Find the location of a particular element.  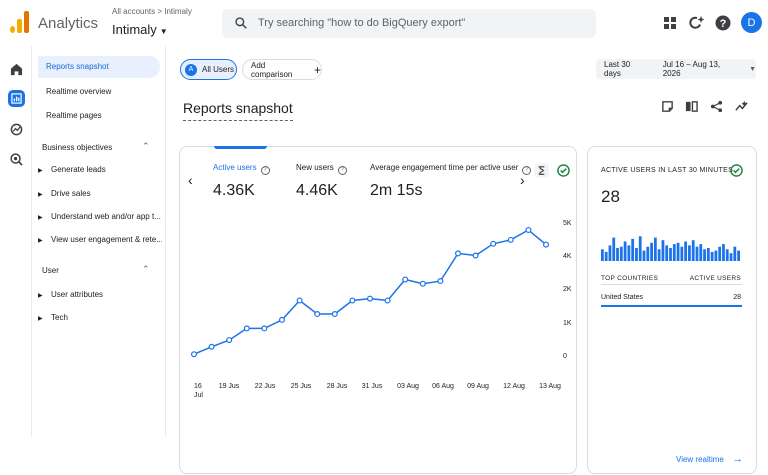

nav-sub-tech: ▶ Tech is located at coordinates (53, 317).